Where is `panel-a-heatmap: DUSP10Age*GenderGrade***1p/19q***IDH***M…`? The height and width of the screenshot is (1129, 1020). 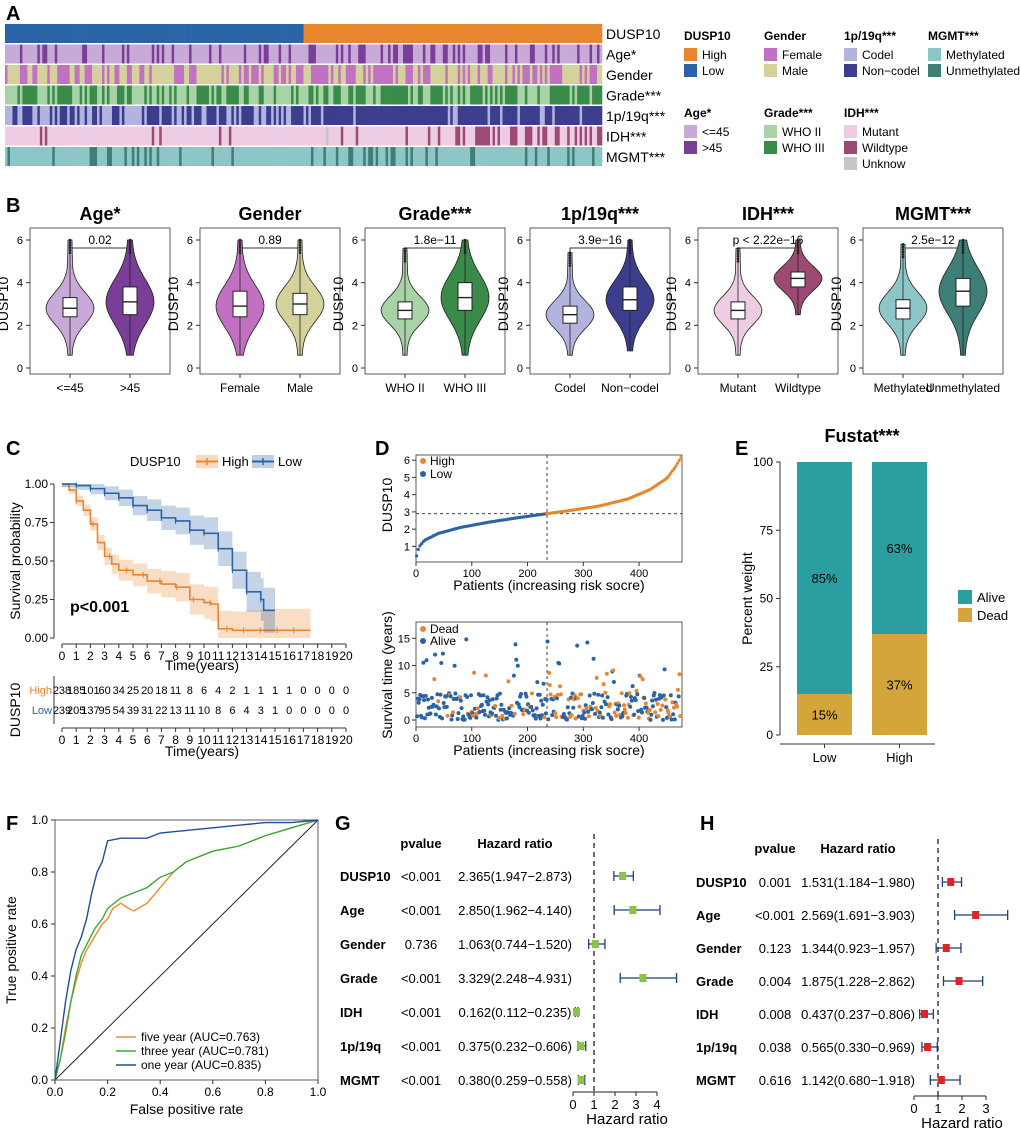
panel-a-heatmap: DUSP10Age*GenderGrade***1p/19q***IDH***M… is located at coordinates (512, 97).